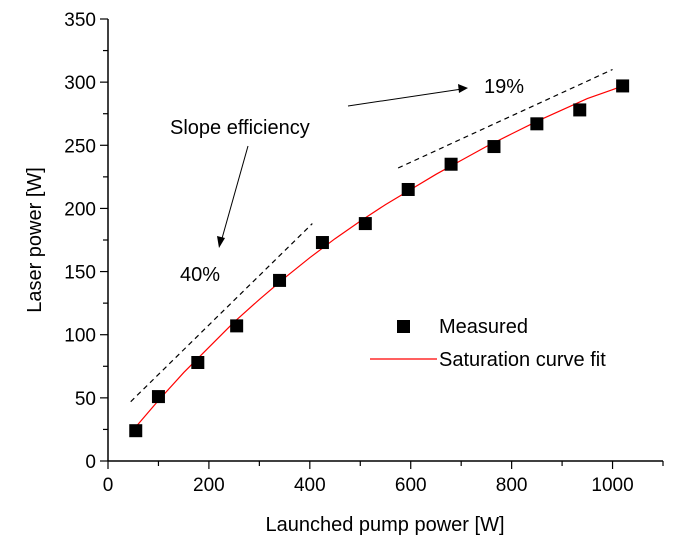  I want to click on x-tick-label: 1000, so click(612, 485).